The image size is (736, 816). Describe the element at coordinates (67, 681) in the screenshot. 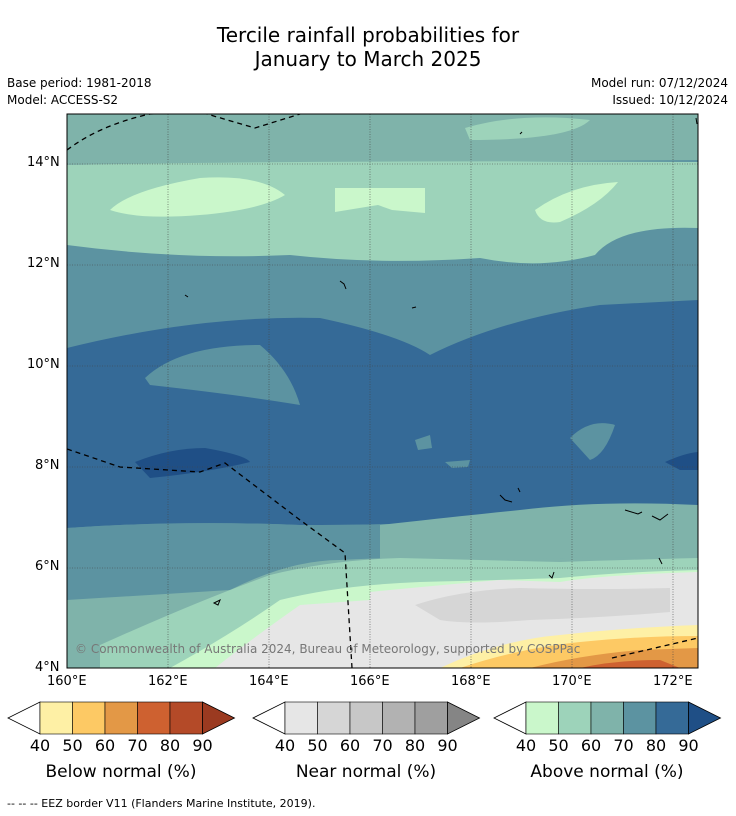

I see `lon-label-160e: 160°E` at that location.